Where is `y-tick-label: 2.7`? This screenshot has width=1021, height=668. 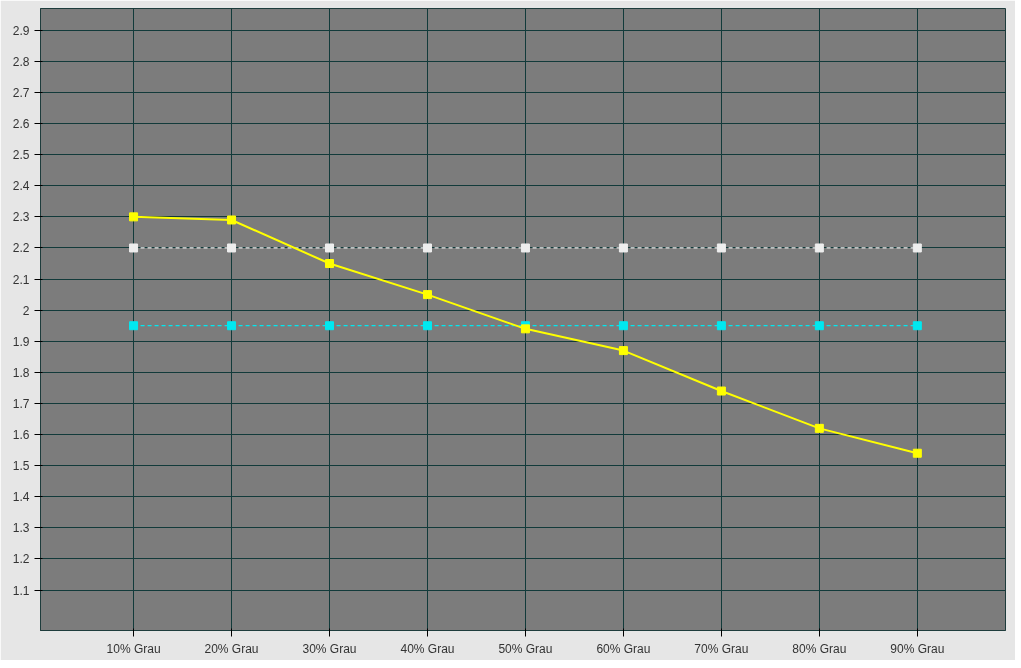 y-tick-label: 2.7 is located at coordinates (21, 92).